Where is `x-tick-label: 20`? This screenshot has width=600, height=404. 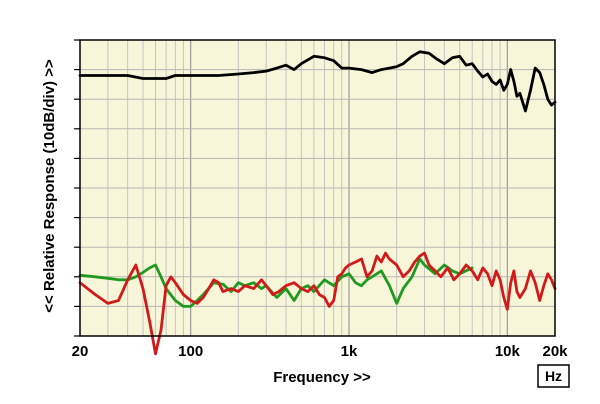
x-tick-label: 20 is located at coordinates (80, 351).